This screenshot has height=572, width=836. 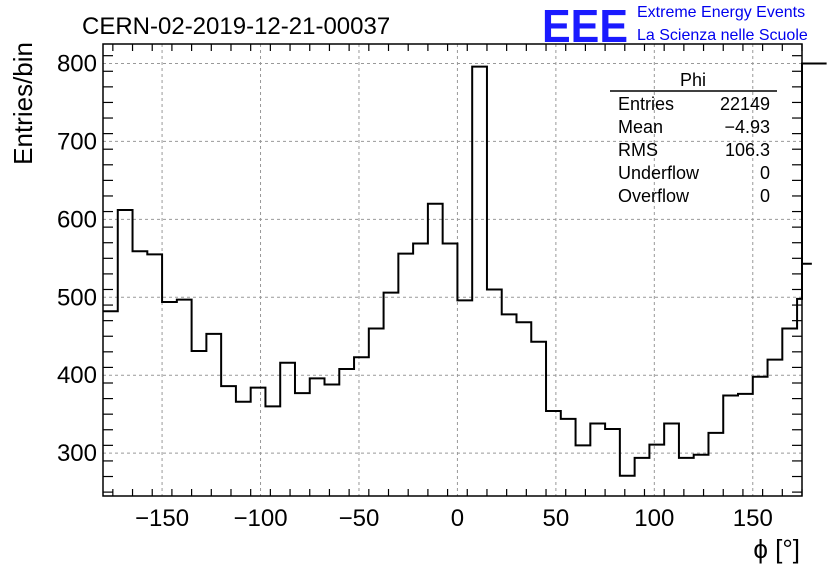 I want to click on y-tick-label: 700, so click(x=77, y=141).